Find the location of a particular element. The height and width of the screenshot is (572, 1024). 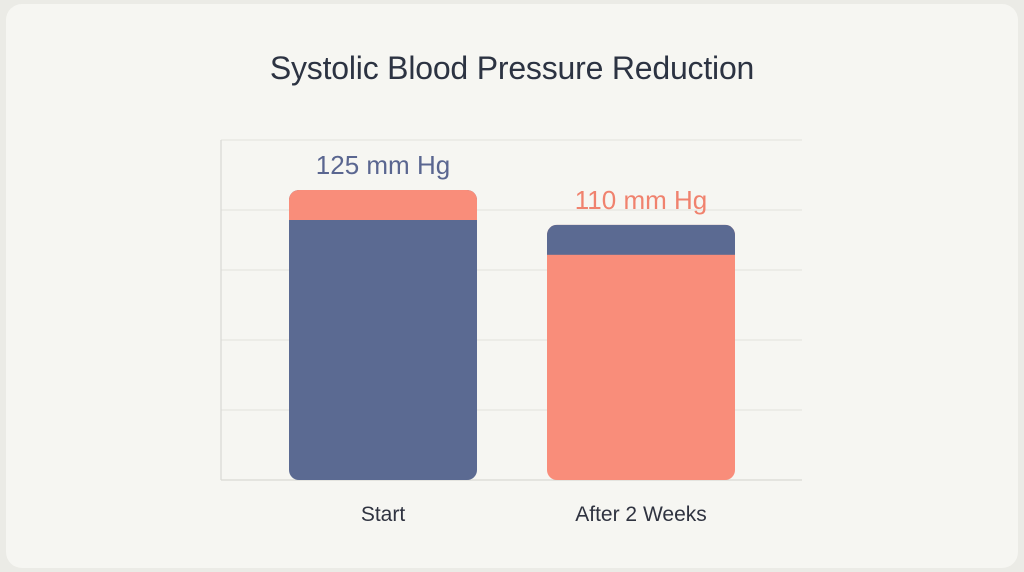

x-tick-label: After 2 Weeks is located at coordinates (641, 514).